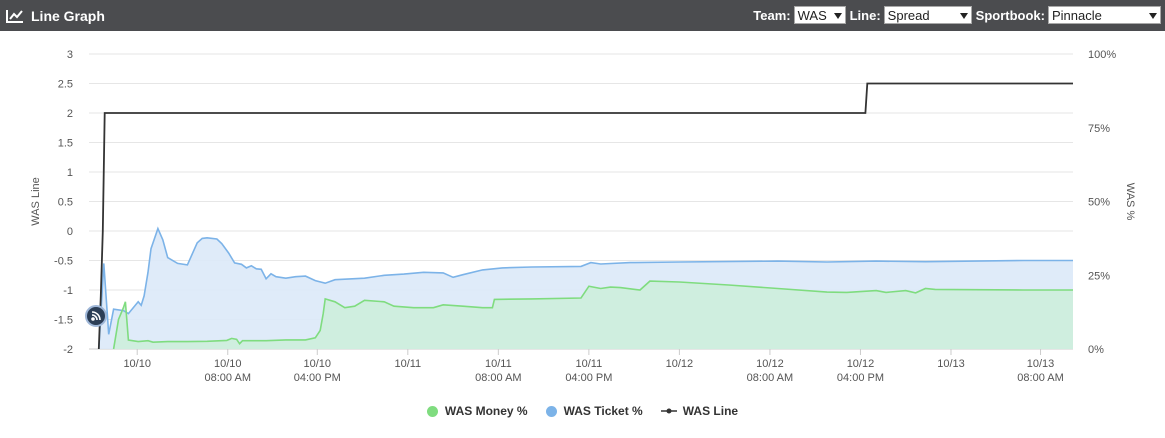 The height and width of the screenshot is (438, 1165). Describe the element at coordinates (1099, 203) in the screenshot. I see `y-right-tick-label: 50%` at that location.